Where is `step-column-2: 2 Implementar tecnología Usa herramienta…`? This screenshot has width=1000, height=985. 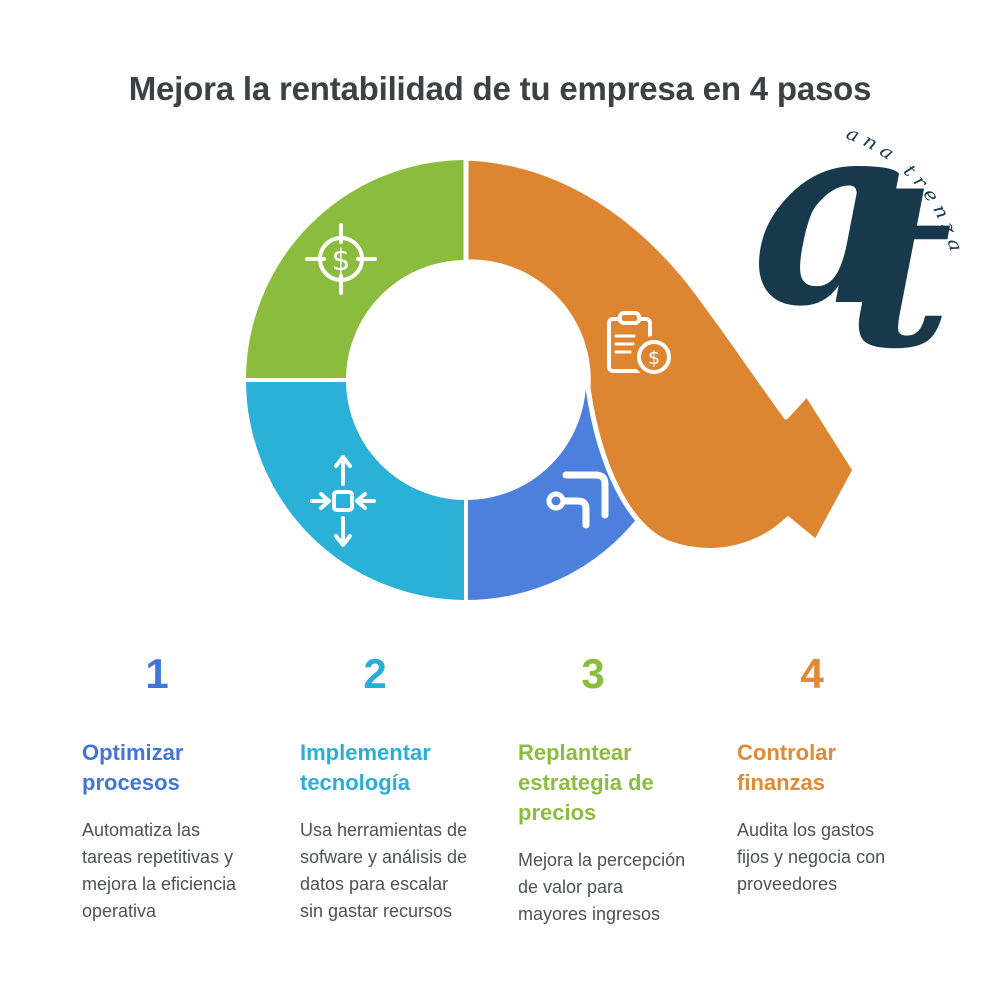
step-column-2: 2 Implementar tecnología Usa herramienta… is located at coordinates (403, 788).